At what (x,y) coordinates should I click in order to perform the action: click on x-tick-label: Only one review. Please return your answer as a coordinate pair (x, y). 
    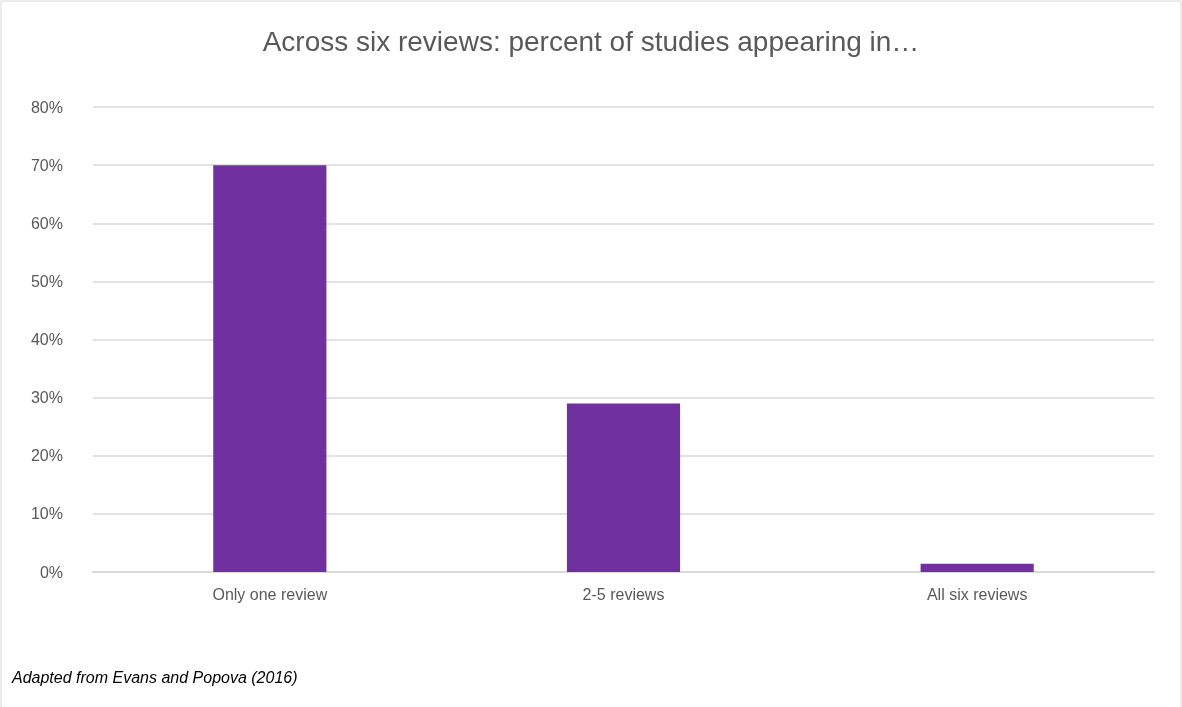
    Looking at the image, I should click on (270, 594).